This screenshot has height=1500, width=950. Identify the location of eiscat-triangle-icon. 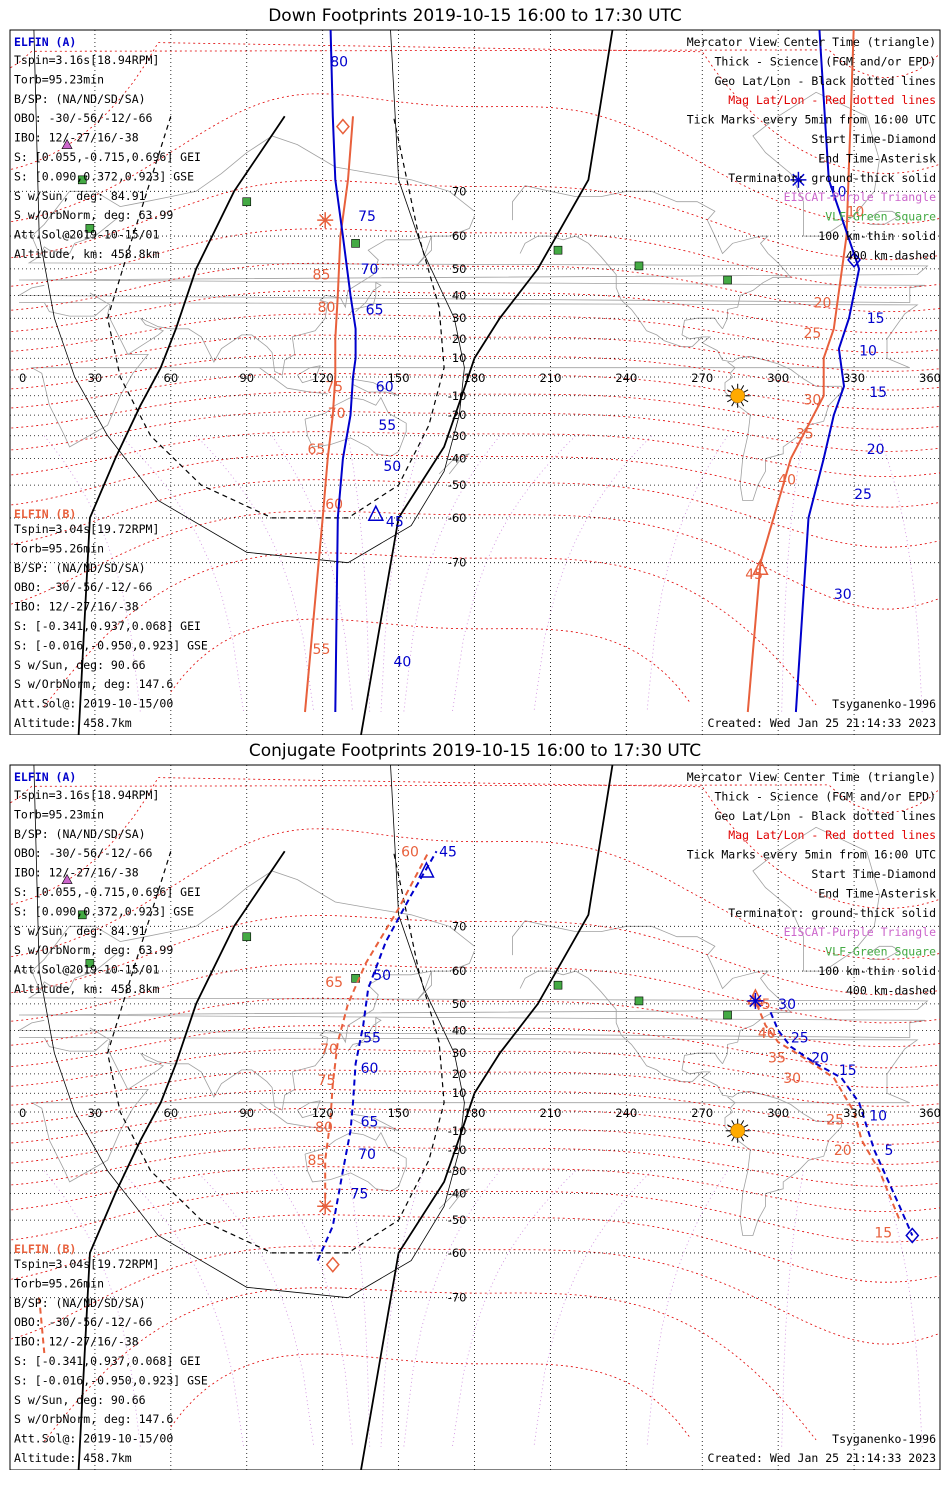
(67, 878).